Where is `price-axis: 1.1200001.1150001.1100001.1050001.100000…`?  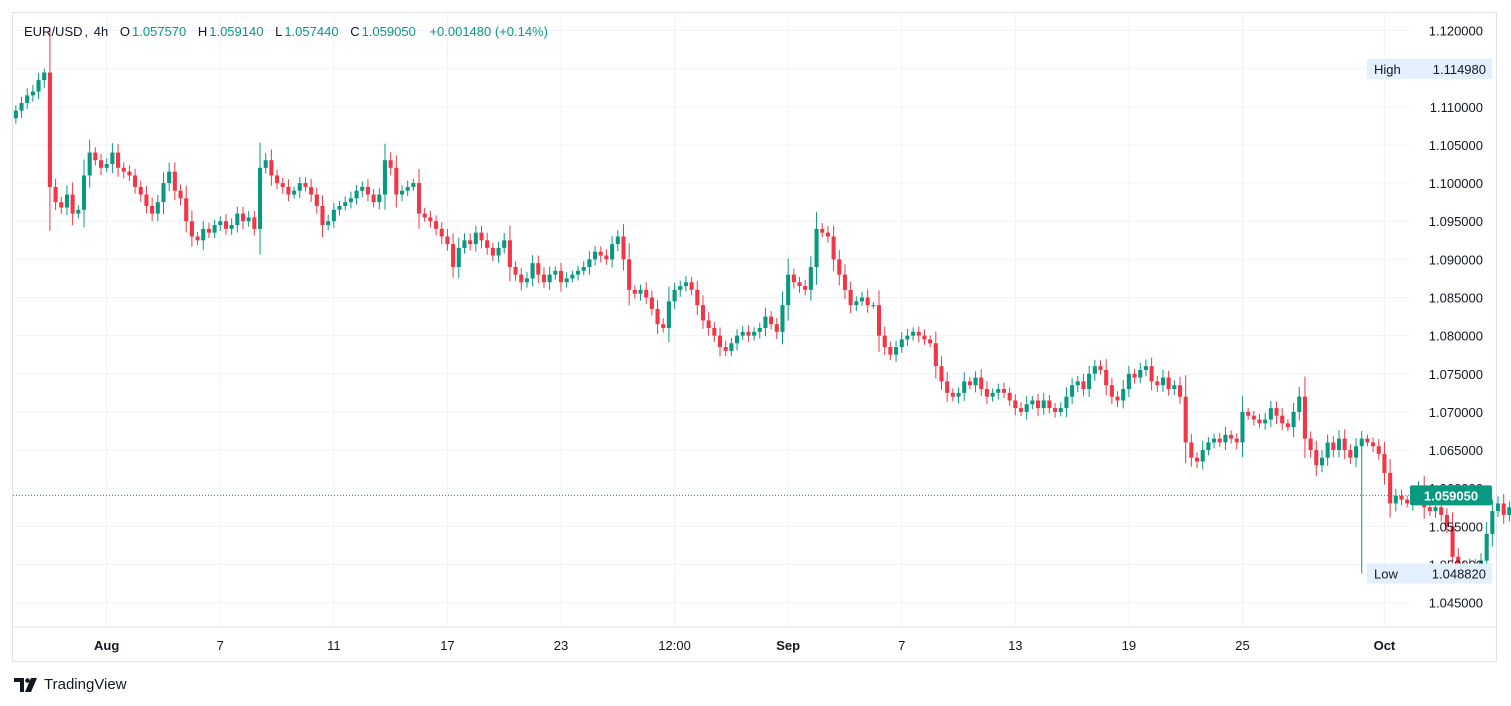
price-axis: 1.1200001.1150001.1100001.1050001.100000… is located at coordinates (1456, 317).